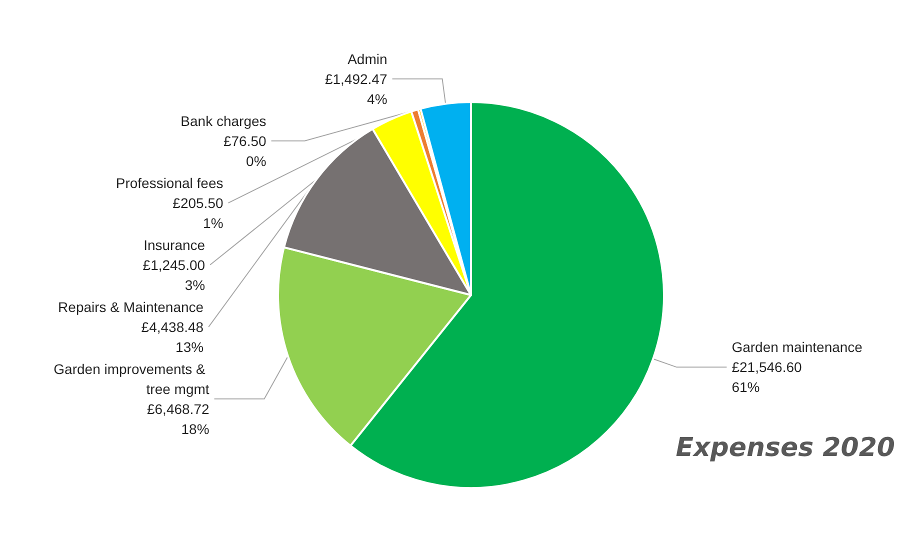 This screenshot has width=918, height=534. I want to click on slice-label: Repairs & Maintenance, so click(131, 306).